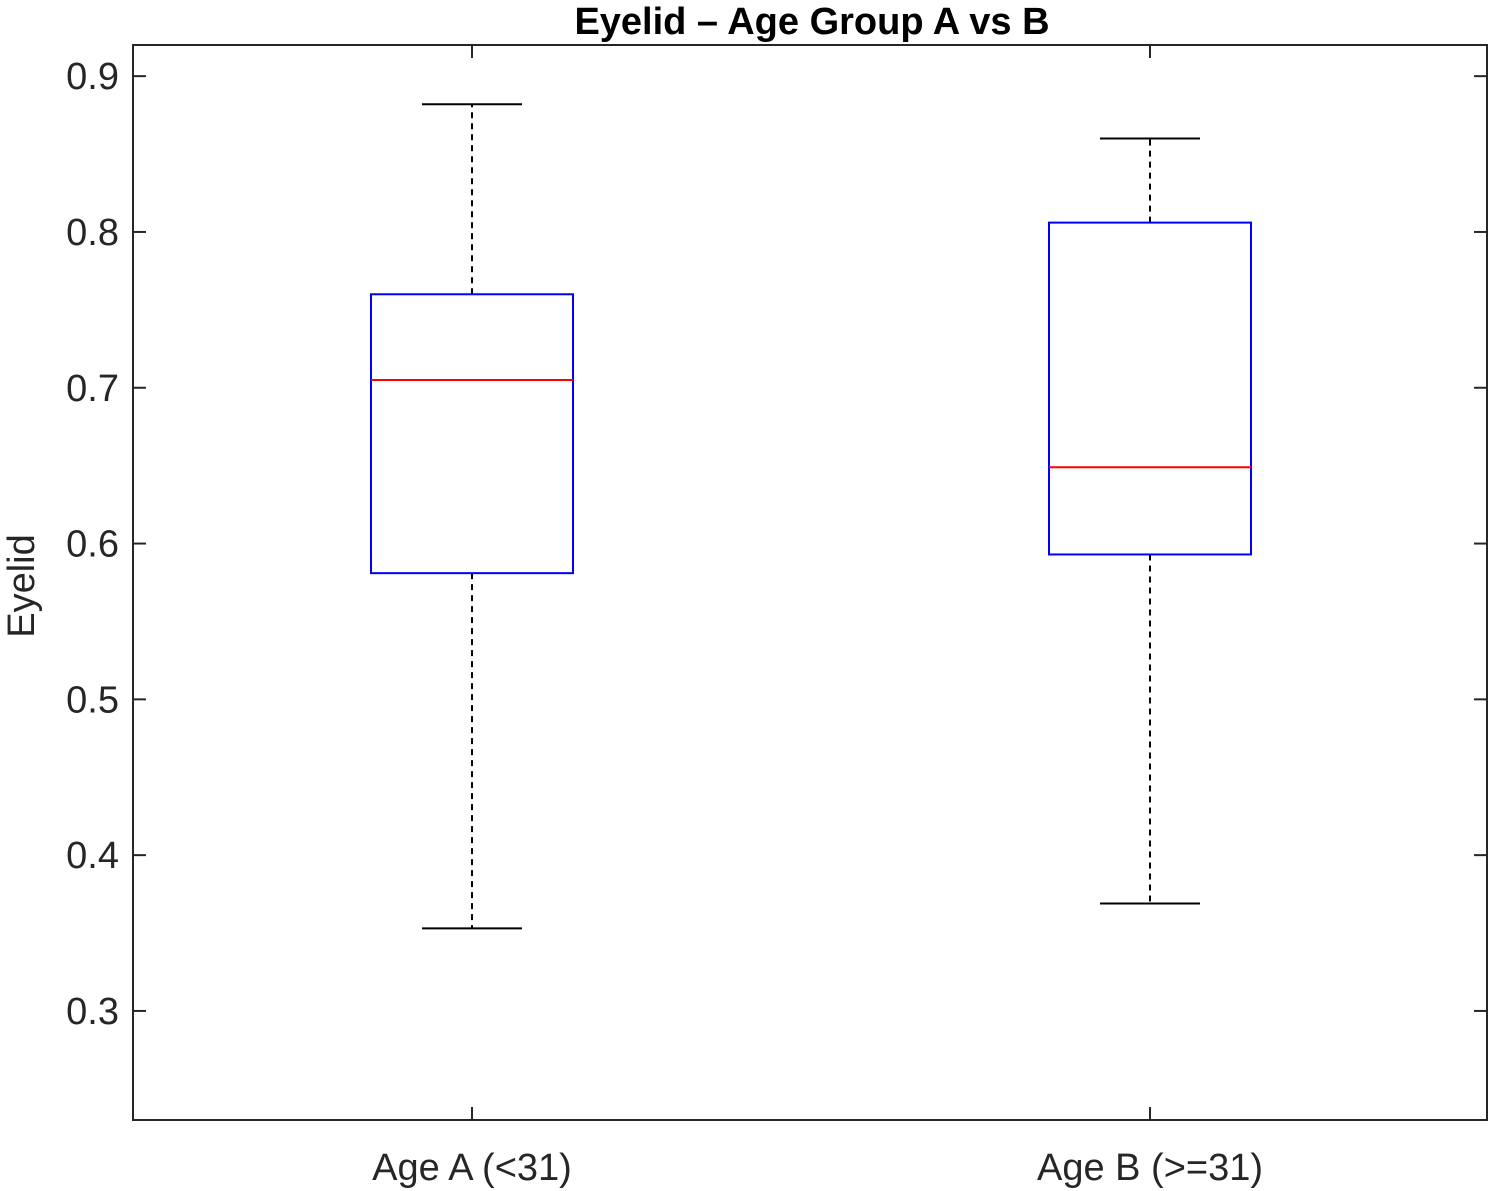  Describe the element at coordinates (22, 586) in the screenshot. I see `y-axis-label: Eyelid` at that location.